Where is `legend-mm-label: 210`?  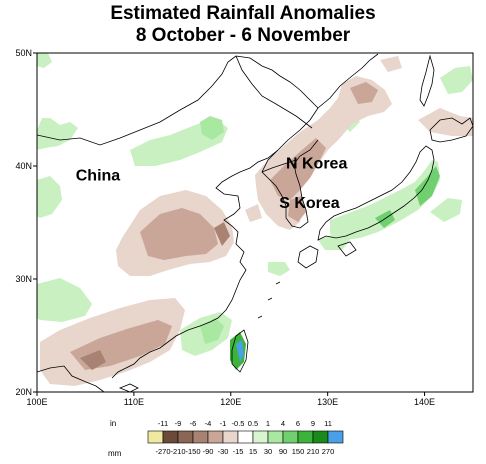
legend-mm-label: 210 is located at coordinates (313, 451).